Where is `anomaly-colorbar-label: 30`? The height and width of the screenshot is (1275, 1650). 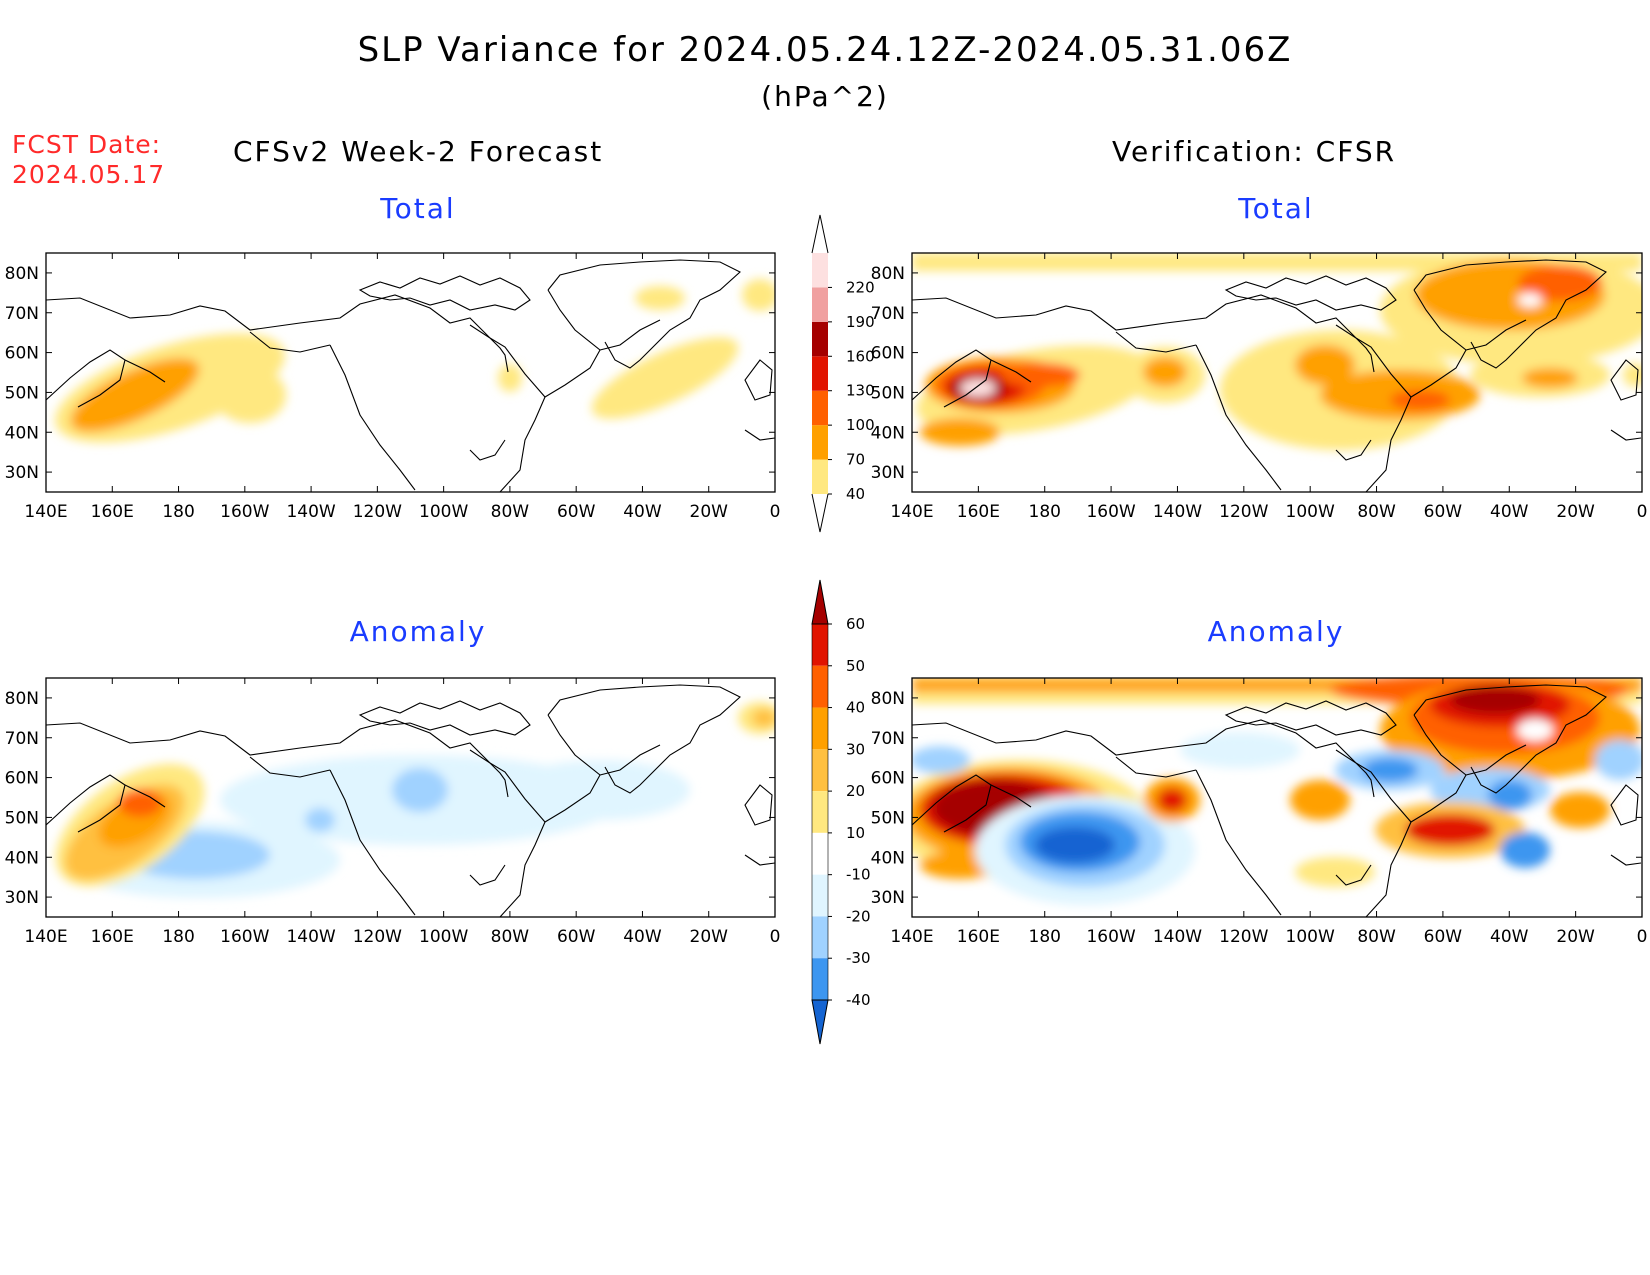 anomaly-colorbar-label: 30 is located at coordinates (855, 749).